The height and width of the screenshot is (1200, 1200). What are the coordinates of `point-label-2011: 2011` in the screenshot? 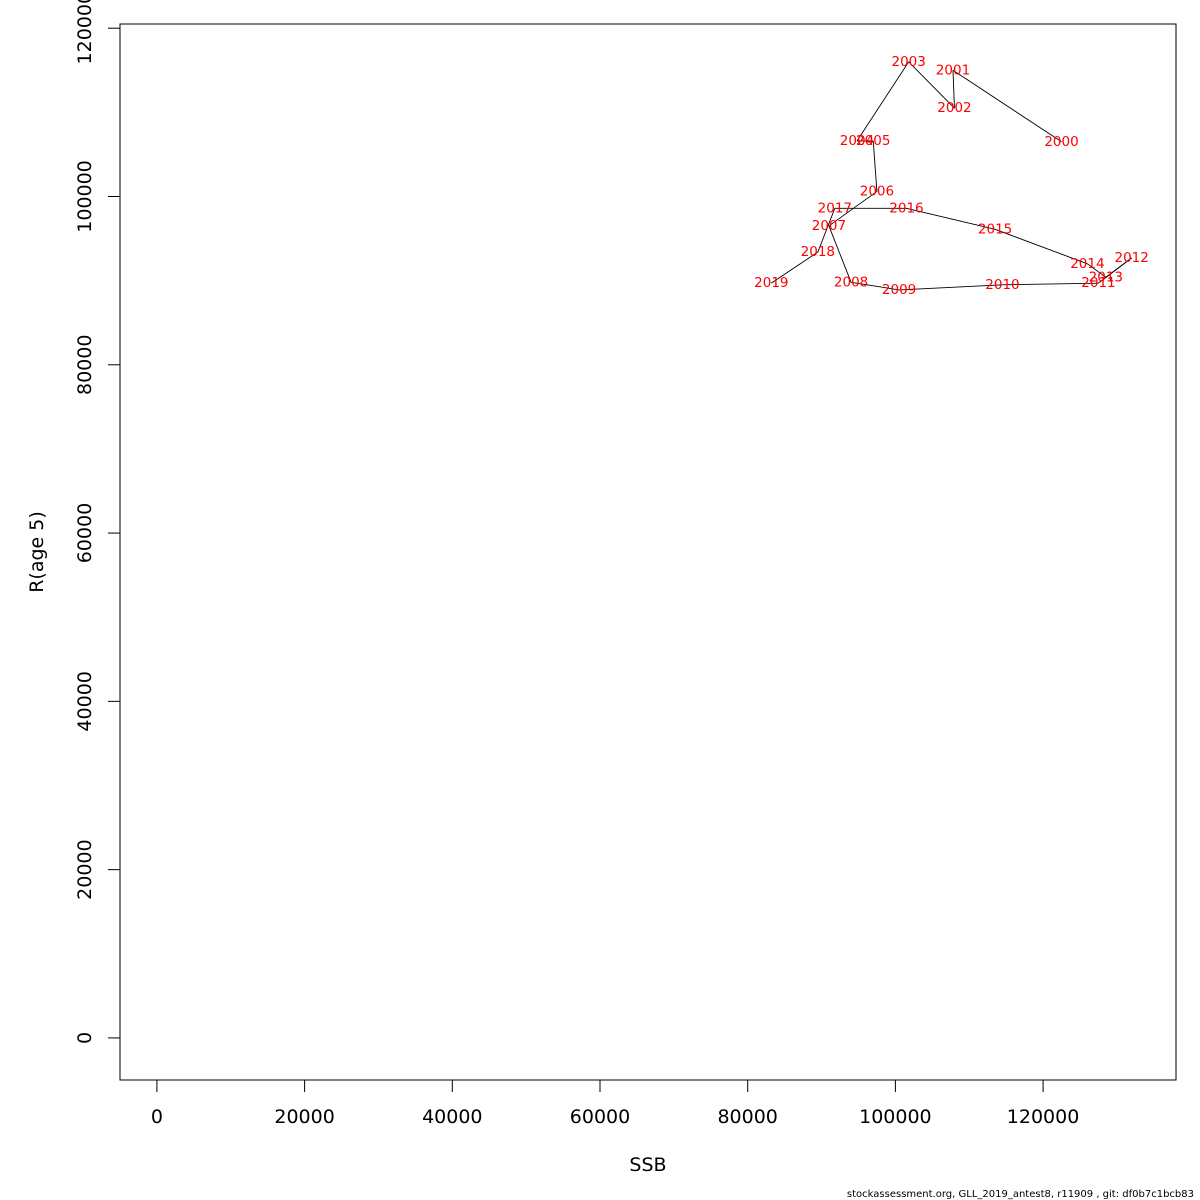 It's located at (1098, 283).